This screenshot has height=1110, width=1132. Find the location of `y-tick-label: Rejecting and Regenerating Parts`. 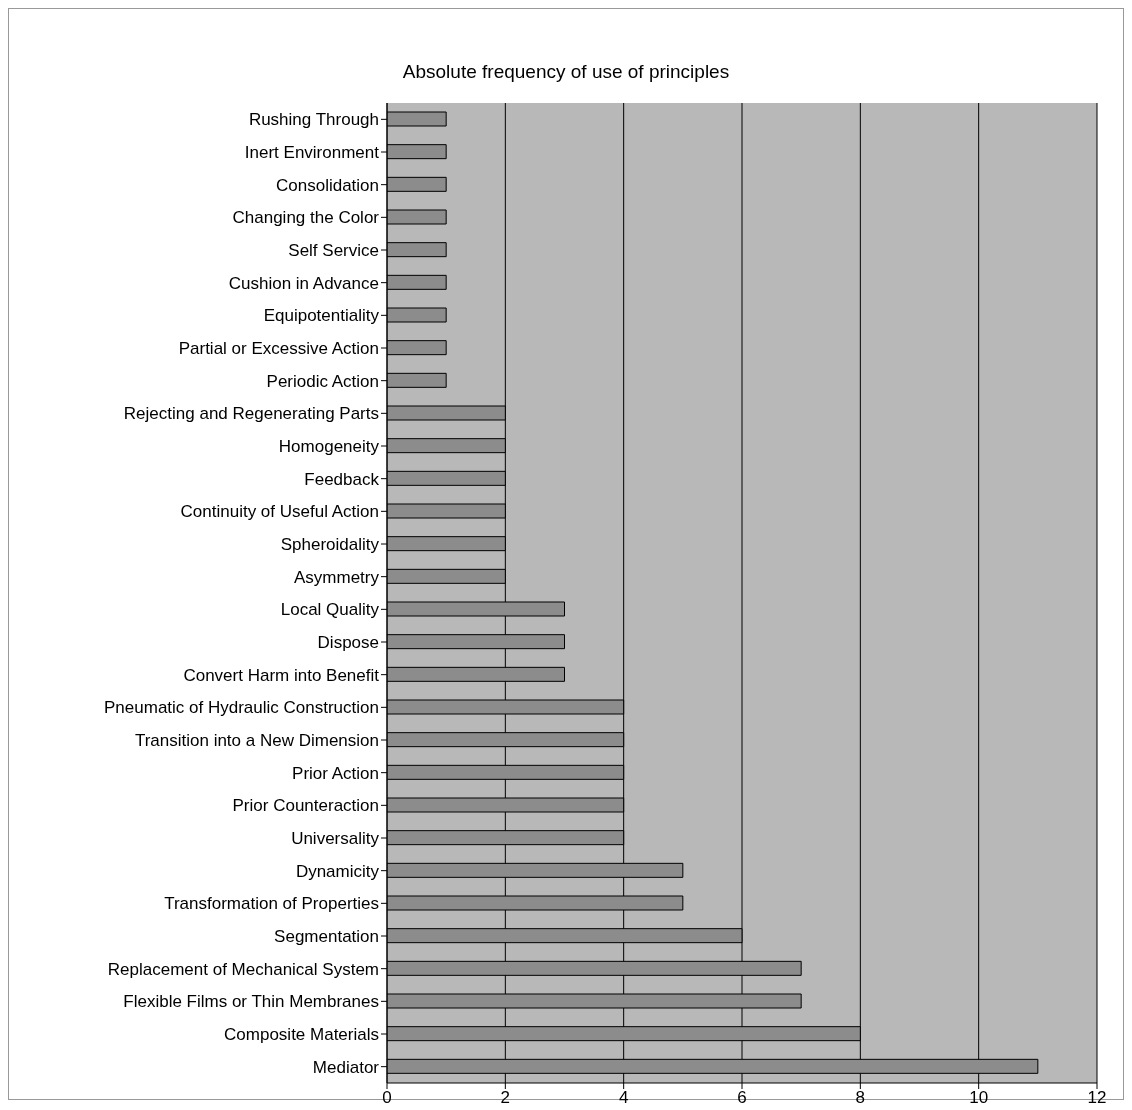

y-tick-label: Rejecting and Regenerating Parts is located at coordinates (251, 414).